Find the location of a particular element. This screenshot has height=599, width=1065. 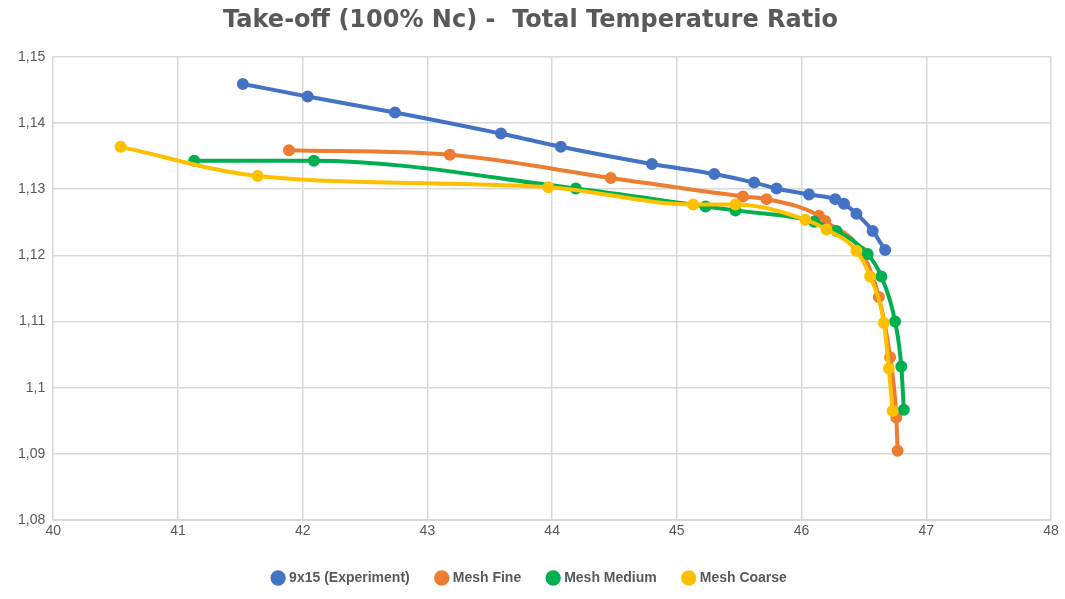

x-tick-label: 42 is located at coordinates (302, 530).